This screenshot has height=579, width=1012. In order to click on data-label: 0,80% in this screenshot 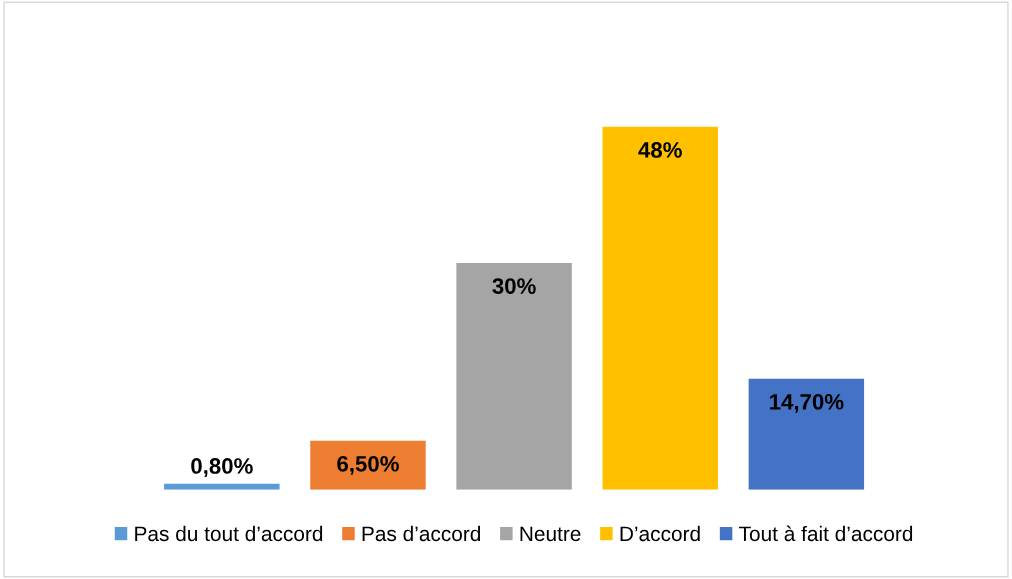, I will do `click(222, 468)`.